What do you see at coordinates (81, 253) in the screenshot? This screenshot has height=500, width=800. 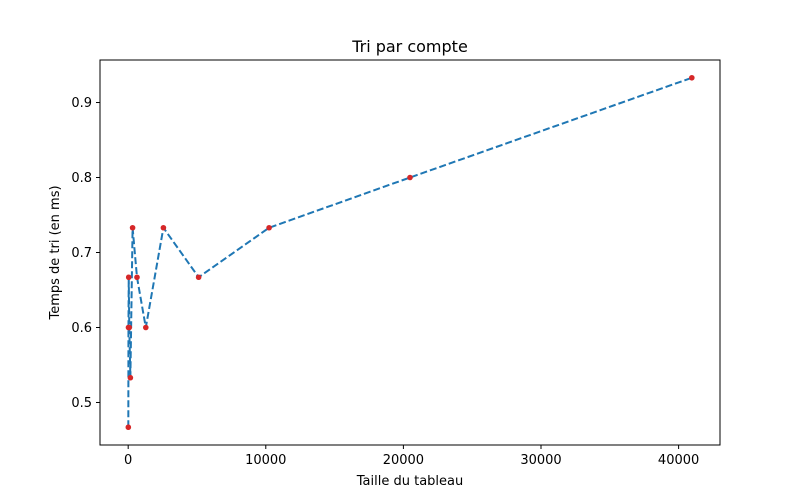 I see `y-tick-label: 0.7` at bounding box center [81, 253].